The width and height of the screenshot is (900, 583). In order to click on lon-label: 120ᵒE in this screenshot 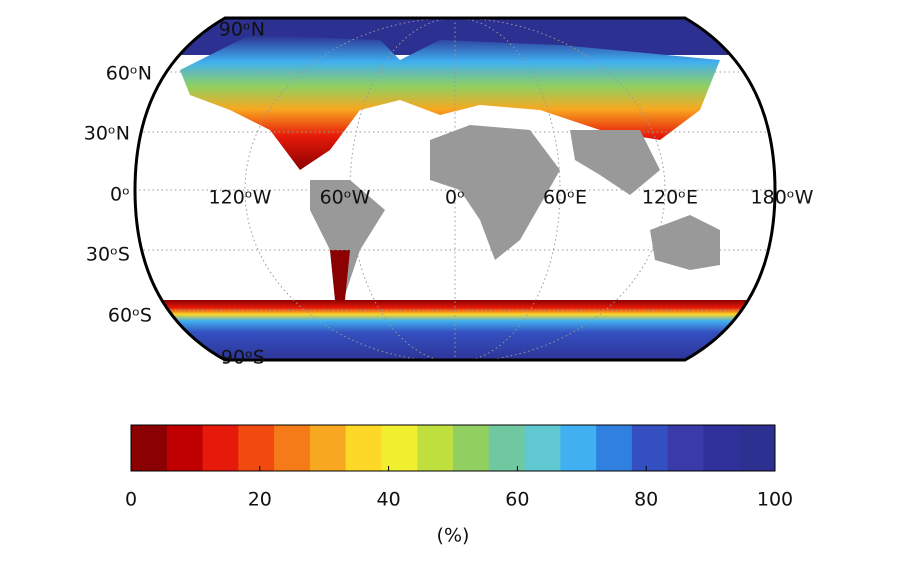, I will do `click(670, 198)`.